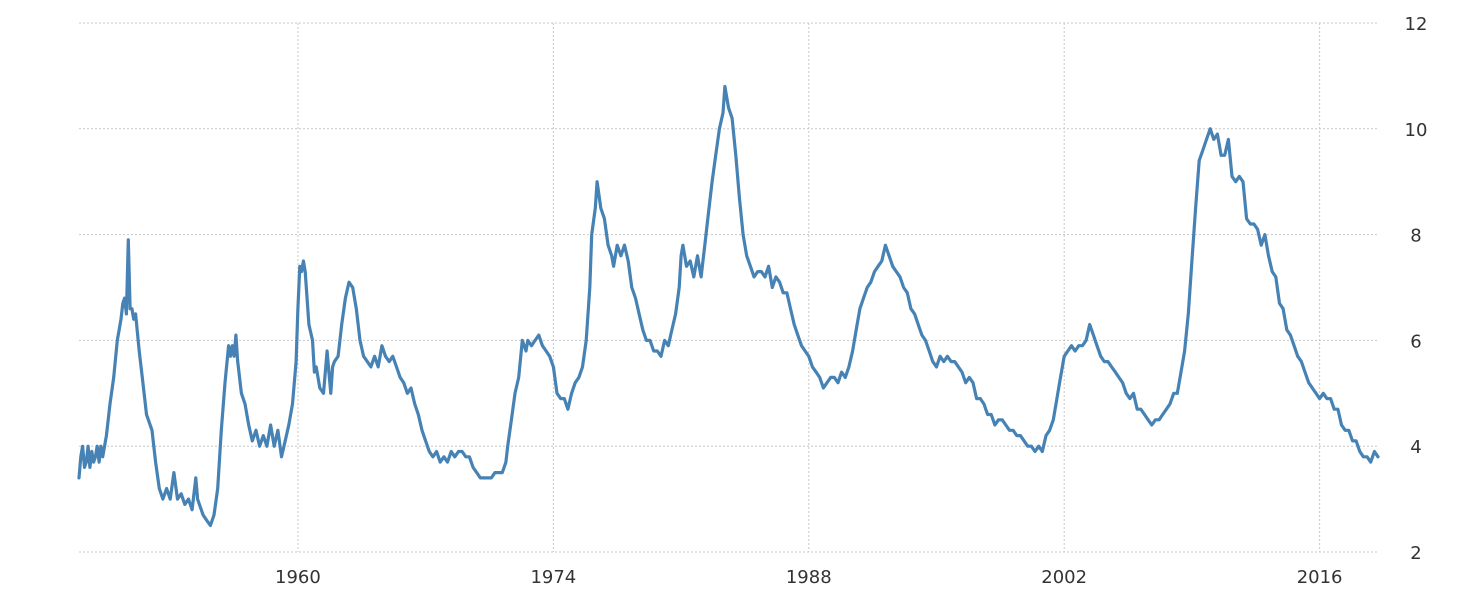 This screenshot has width=1462, height=598. Describe the element at coordinates (1416, 24) in the screenshot. I see `y-tick-label: 12` at that location.